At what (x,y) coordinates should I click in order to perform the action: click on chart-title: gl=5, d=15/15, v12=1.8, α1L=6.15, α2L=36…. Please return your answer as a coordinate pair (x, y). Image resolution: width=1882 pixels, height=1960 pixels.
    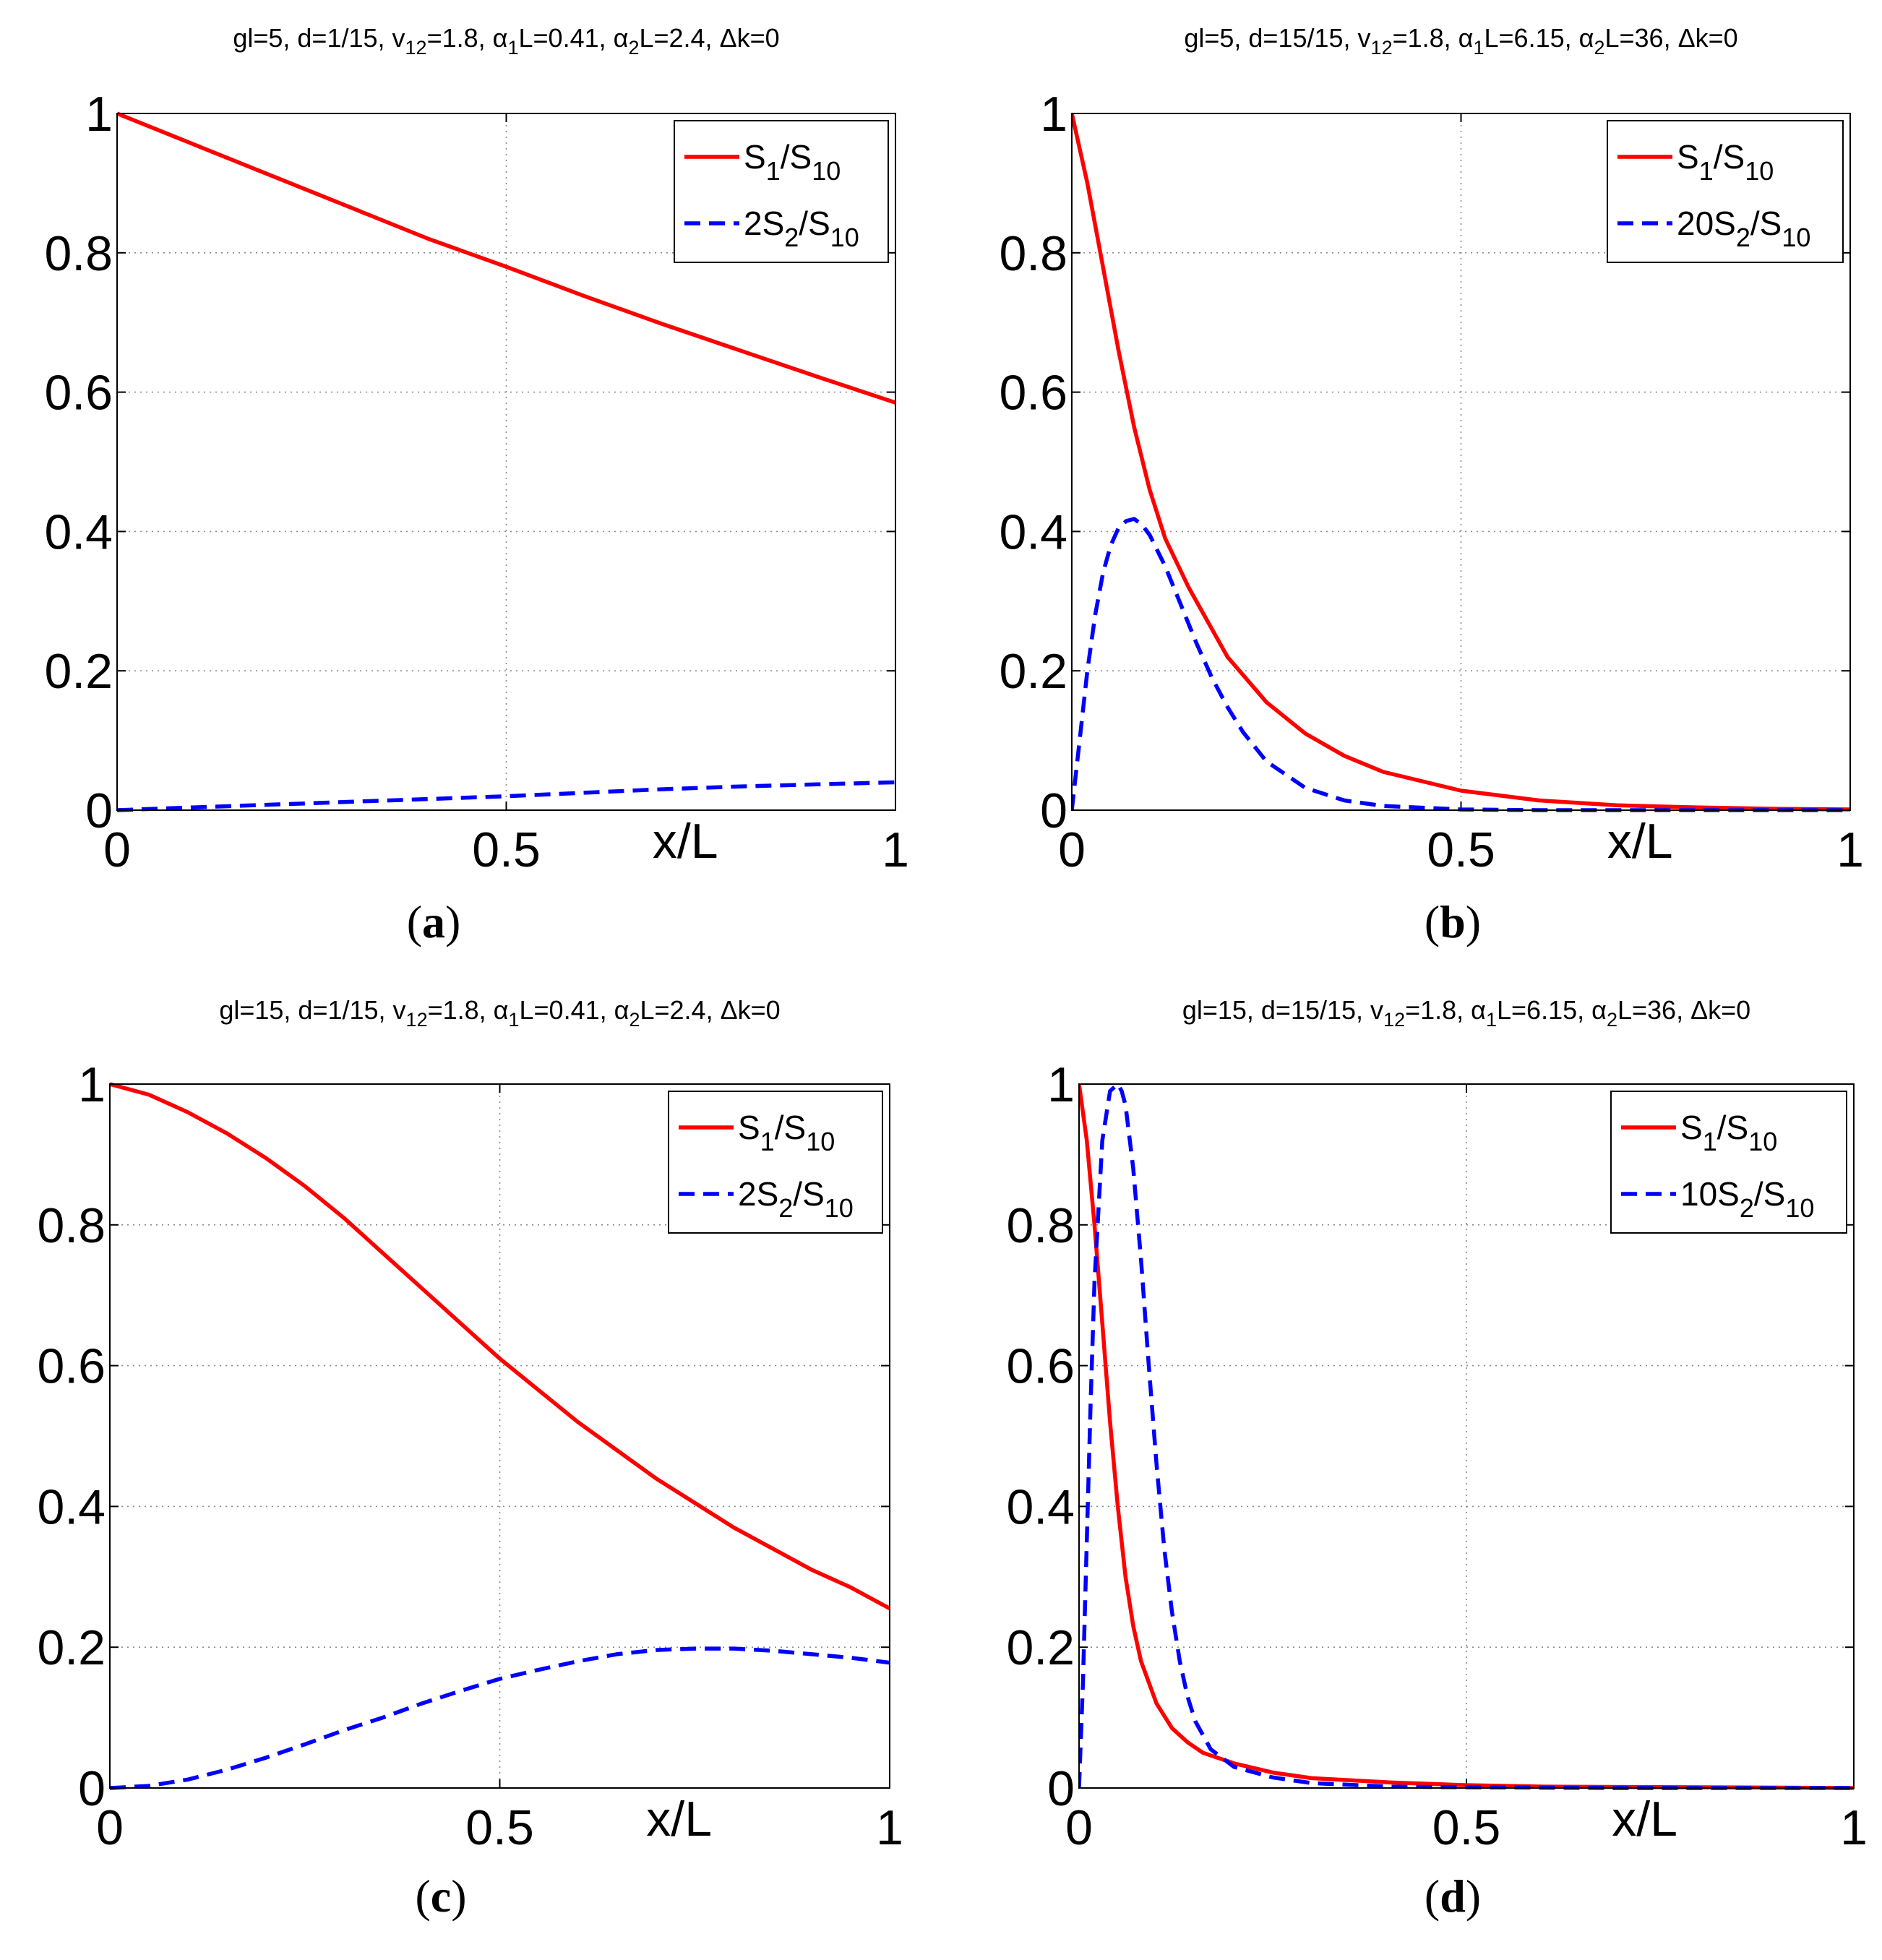
    Looking at the image, I should click on (1460, 41).